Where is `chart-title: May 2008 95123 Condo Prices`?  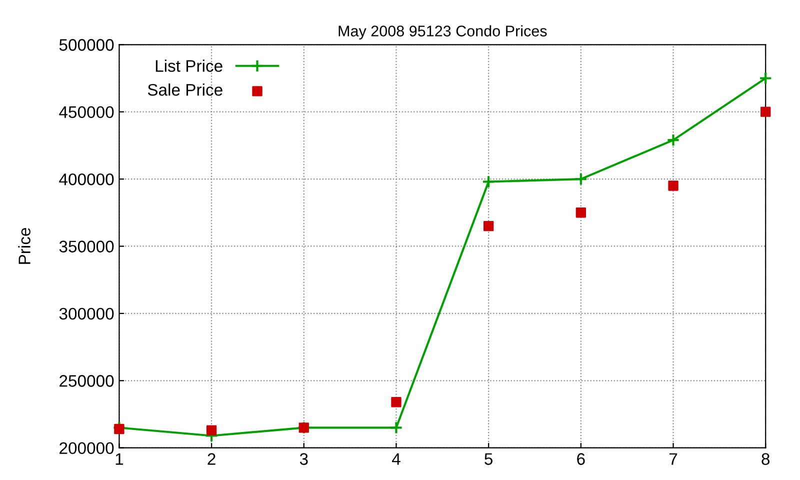 chart-title: May 2008 95123 Condo Prices is located at coordinates (442, 32).